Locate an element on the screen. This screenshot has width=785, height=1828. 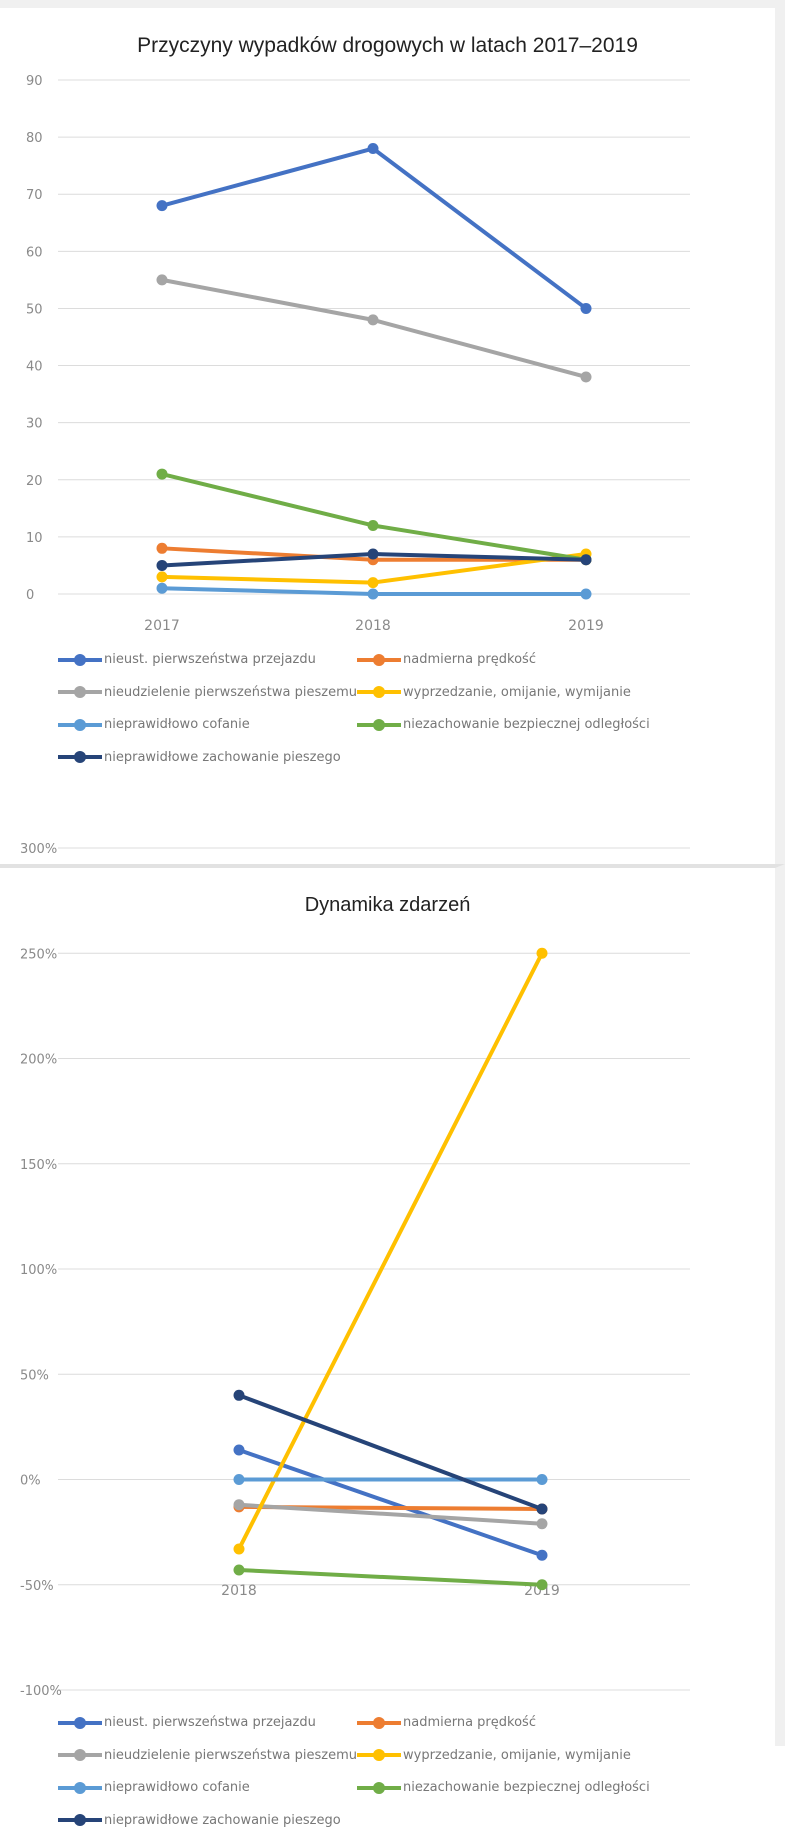
y-tick-label: 0 is located at coordinates (30, 595).